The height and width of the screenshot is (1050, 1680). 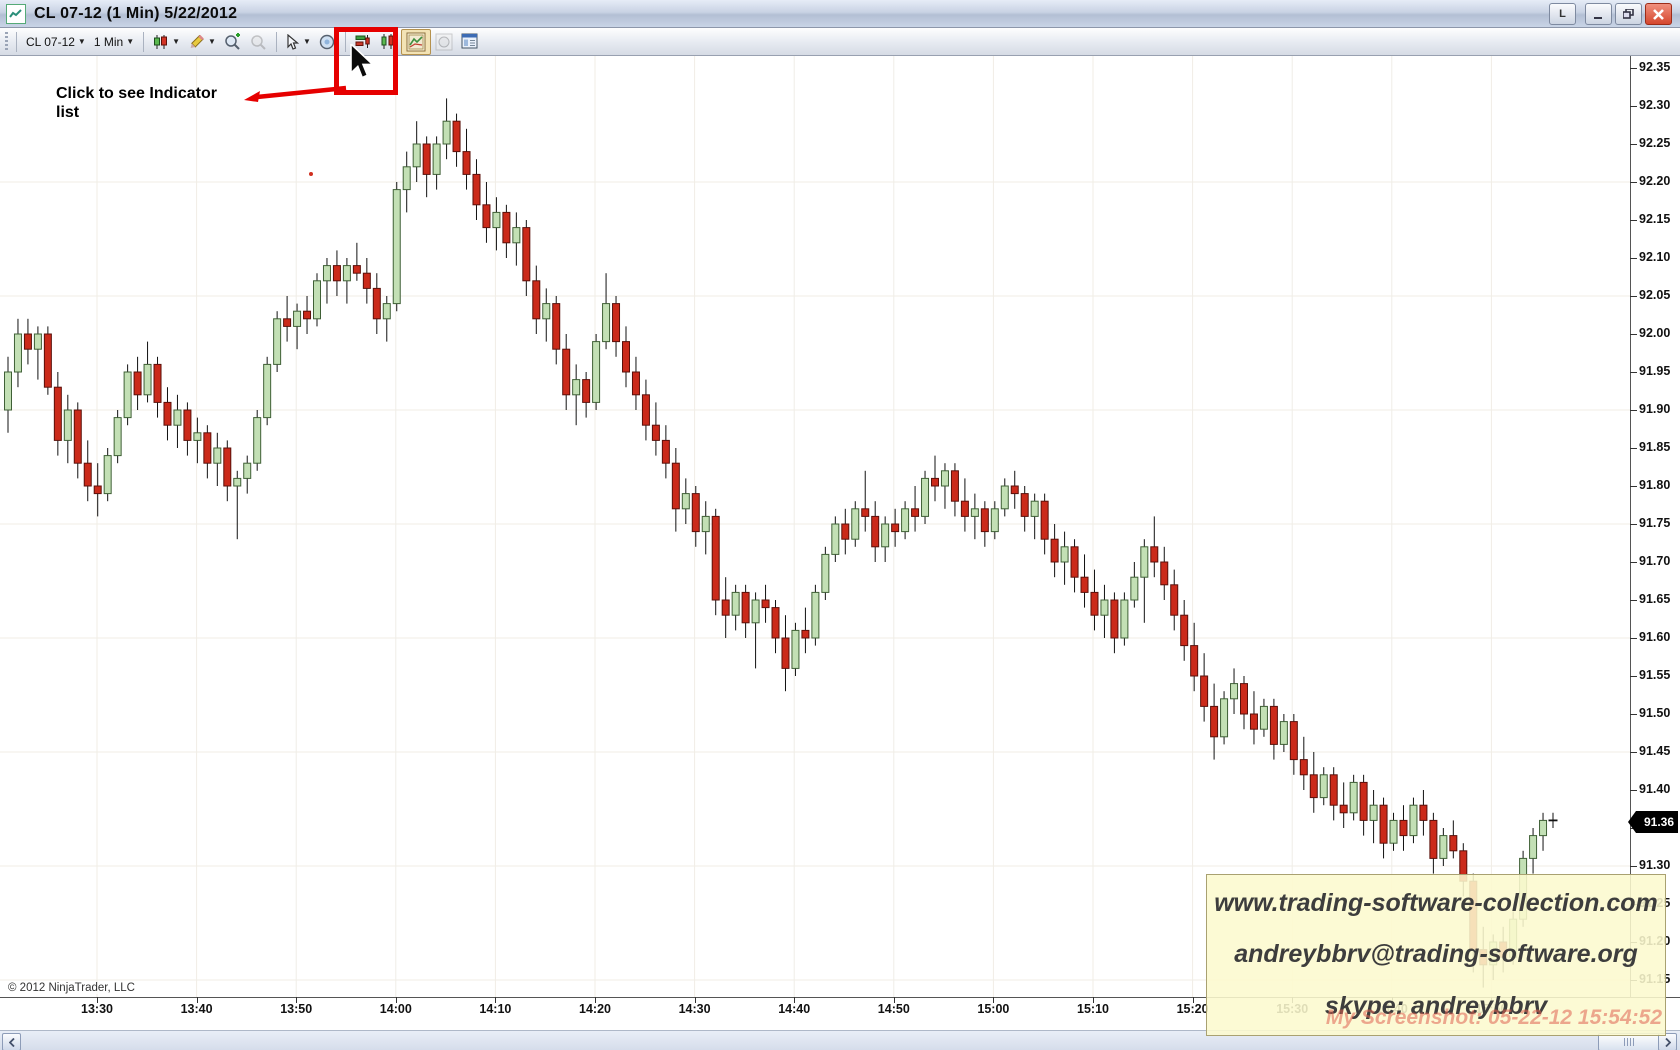 I want to click on properties-button, so click(x=470, y=41).